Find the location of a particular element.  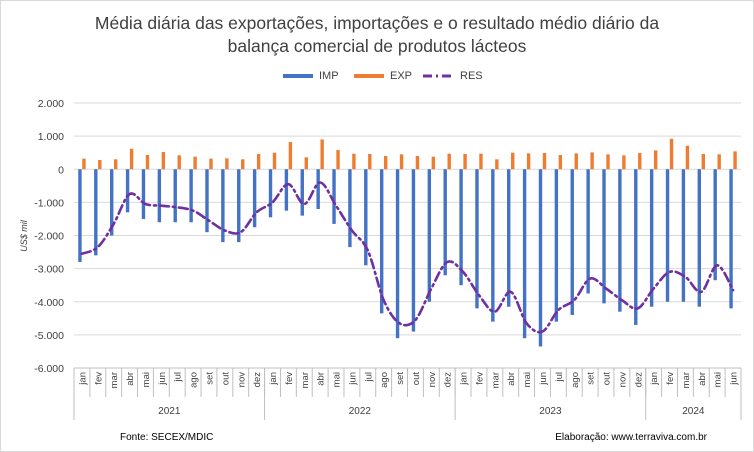

legend: IMP EXP RES is located at coordinates (377, 77).